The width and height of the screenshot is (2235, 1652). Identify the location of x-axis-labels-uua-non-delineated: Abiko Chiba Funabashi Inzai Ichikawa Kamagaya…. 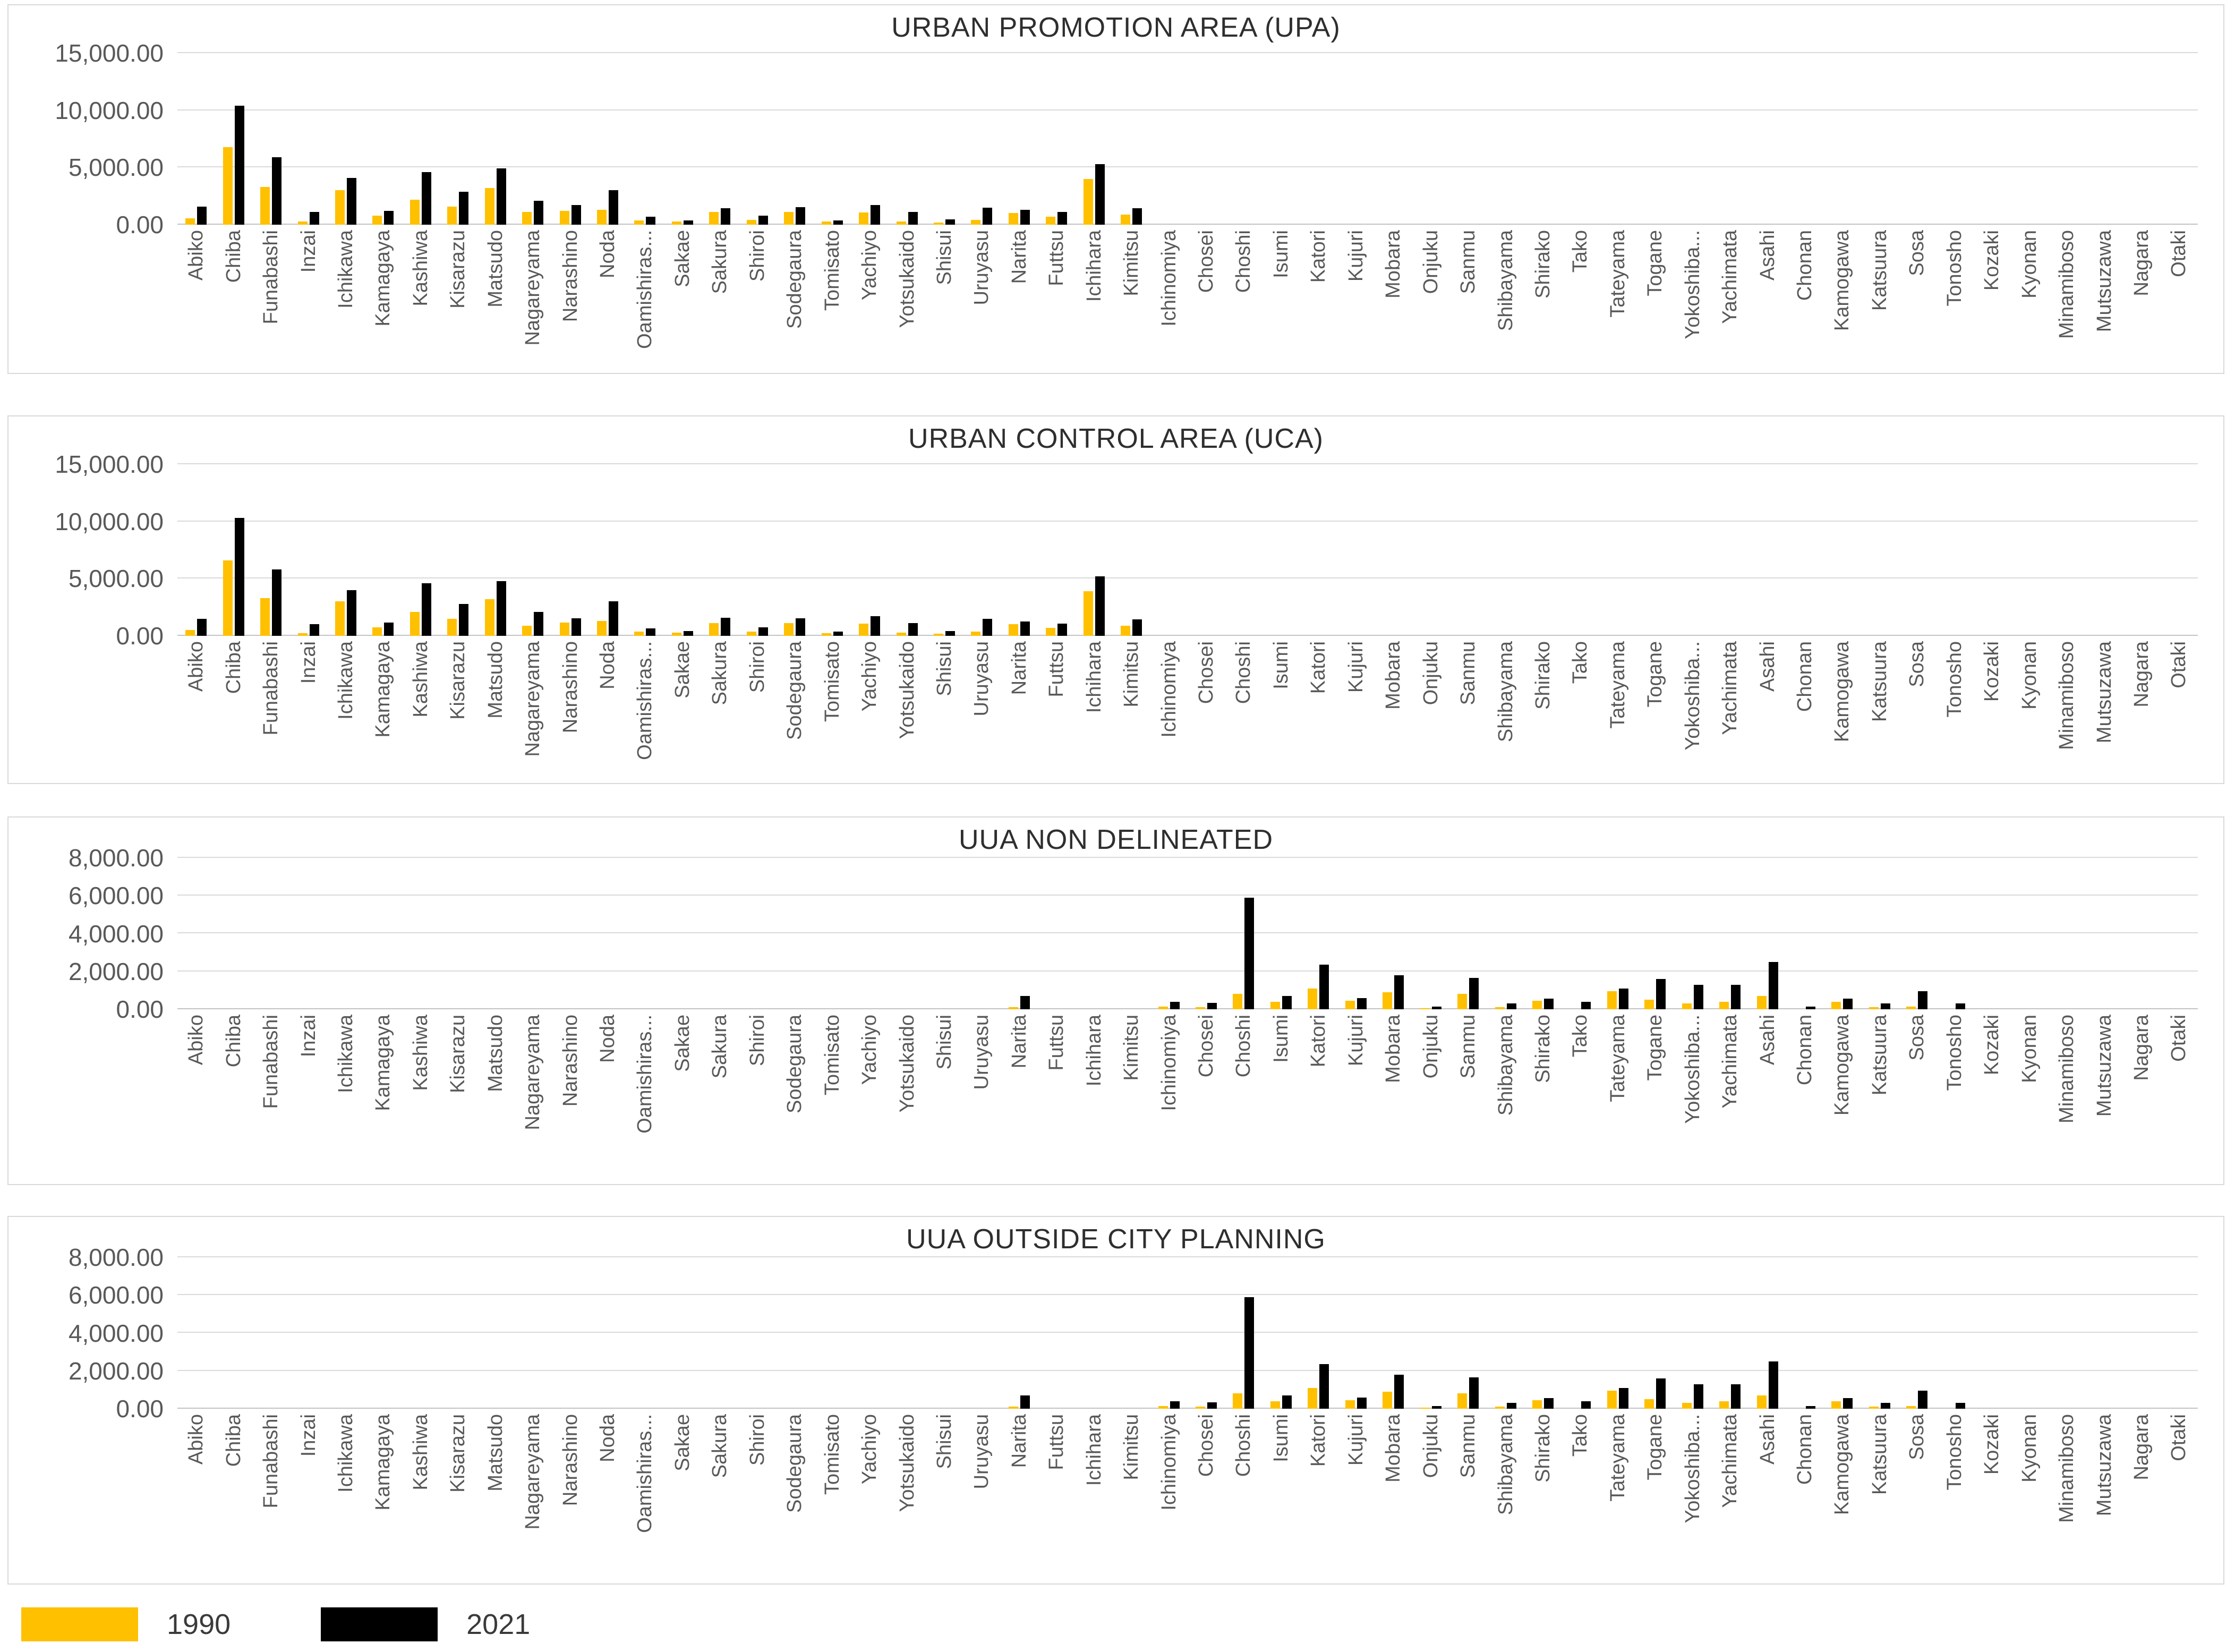
(1187, 1100).